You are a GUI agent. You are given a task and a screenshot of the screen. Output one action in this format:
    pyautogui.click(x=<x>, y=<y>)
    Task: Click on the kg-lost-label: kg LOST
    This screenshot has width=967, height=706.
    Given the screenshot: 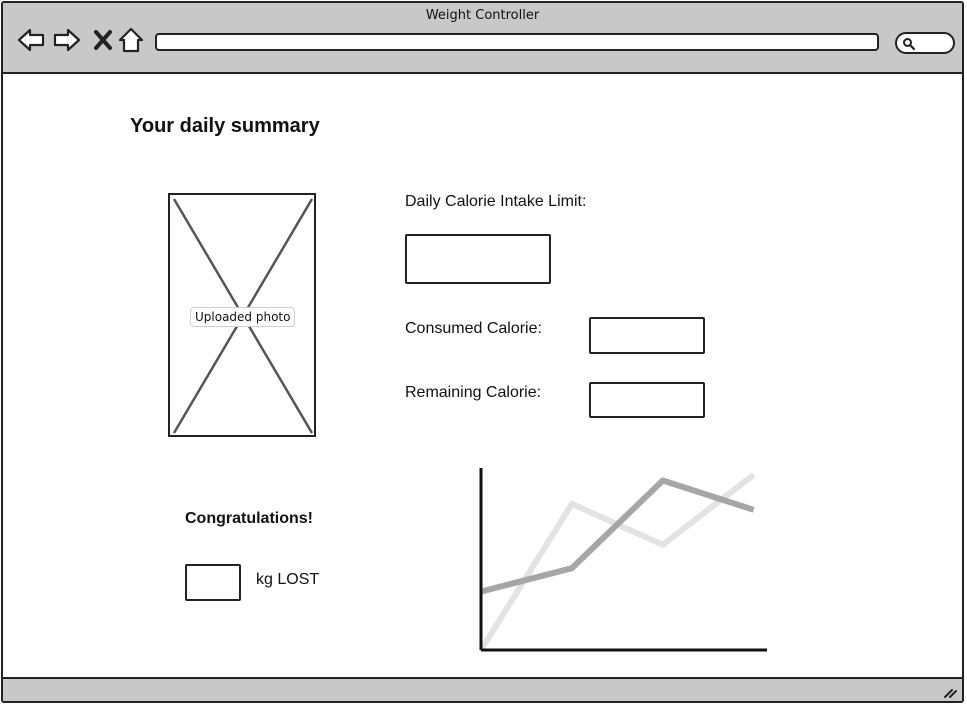 What is the action you would take?
    pyautogui.click(x=288, y=579)
    